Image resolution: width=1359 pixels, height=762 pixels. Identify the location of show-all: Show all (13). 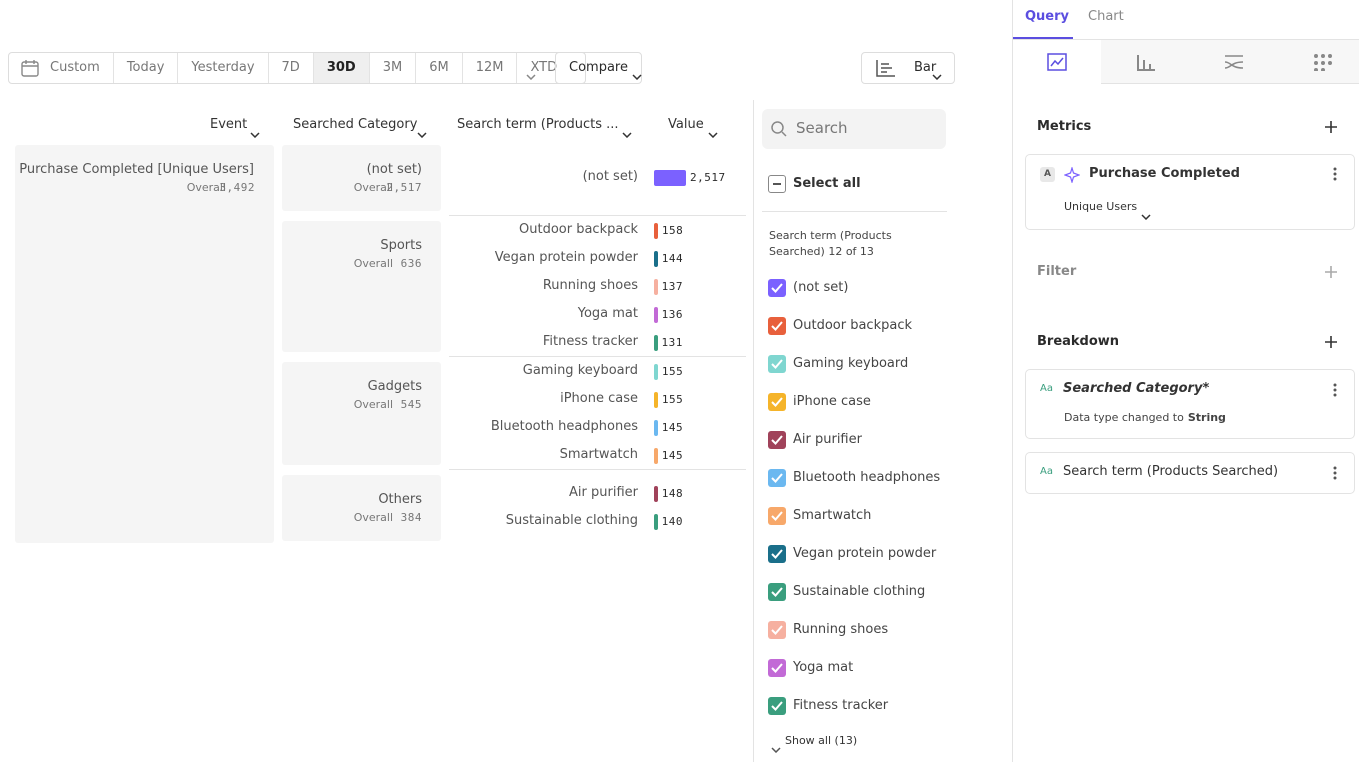
(821, 740).